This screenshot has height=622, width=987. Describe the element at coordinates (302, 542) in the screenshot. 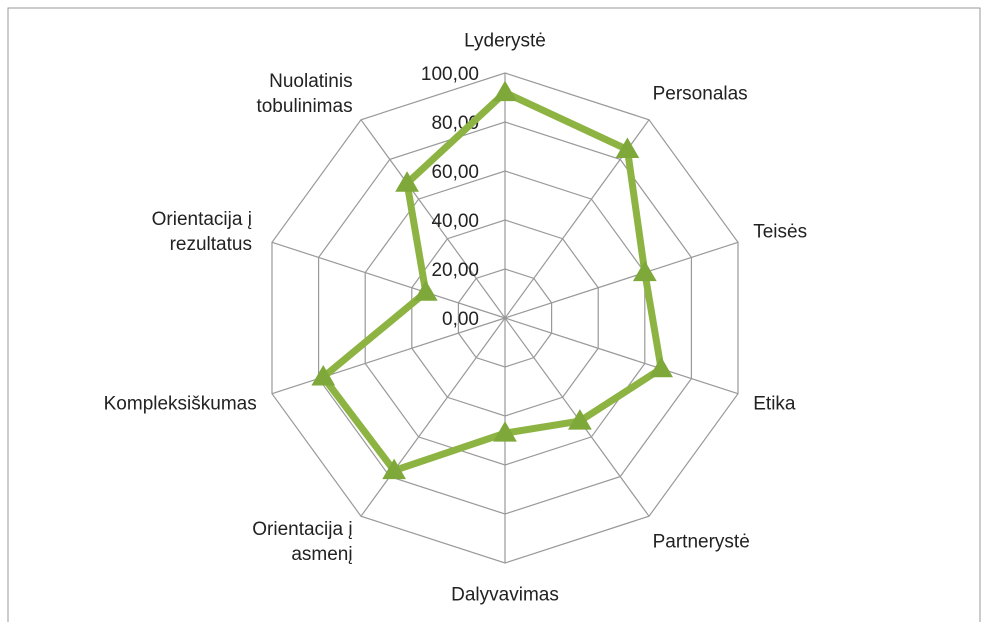

I see `category-label: Orientacija į asmenį` at that location.